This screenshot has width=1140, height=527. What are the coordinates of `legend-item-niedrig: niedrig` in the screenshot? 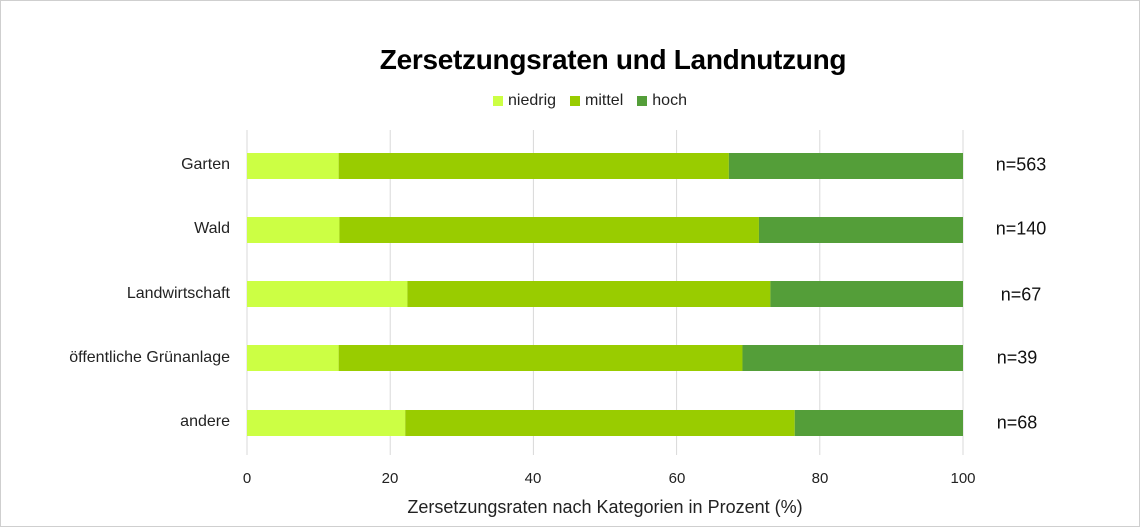 It's located at (524, 101).